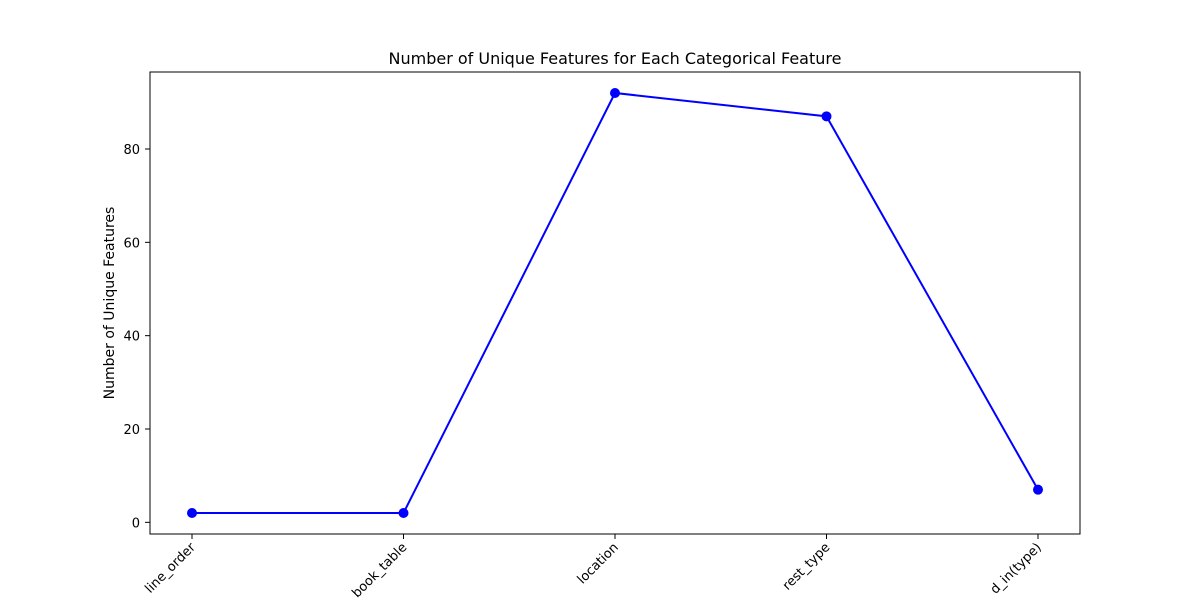  What do you see at coordinates (379, 570) in the screenshot?
I see `x-tick-label: book_table` at bounding box center [379, 570].